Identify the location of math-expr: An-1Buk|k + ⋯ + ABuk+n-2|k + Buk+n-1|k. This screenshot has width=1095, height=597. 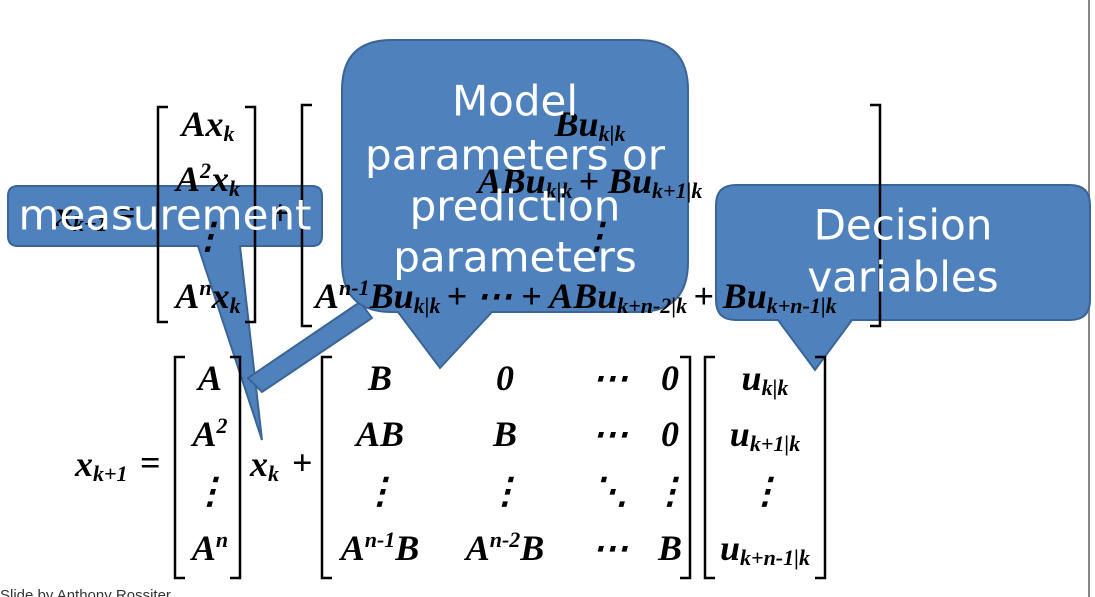
(575, 296).